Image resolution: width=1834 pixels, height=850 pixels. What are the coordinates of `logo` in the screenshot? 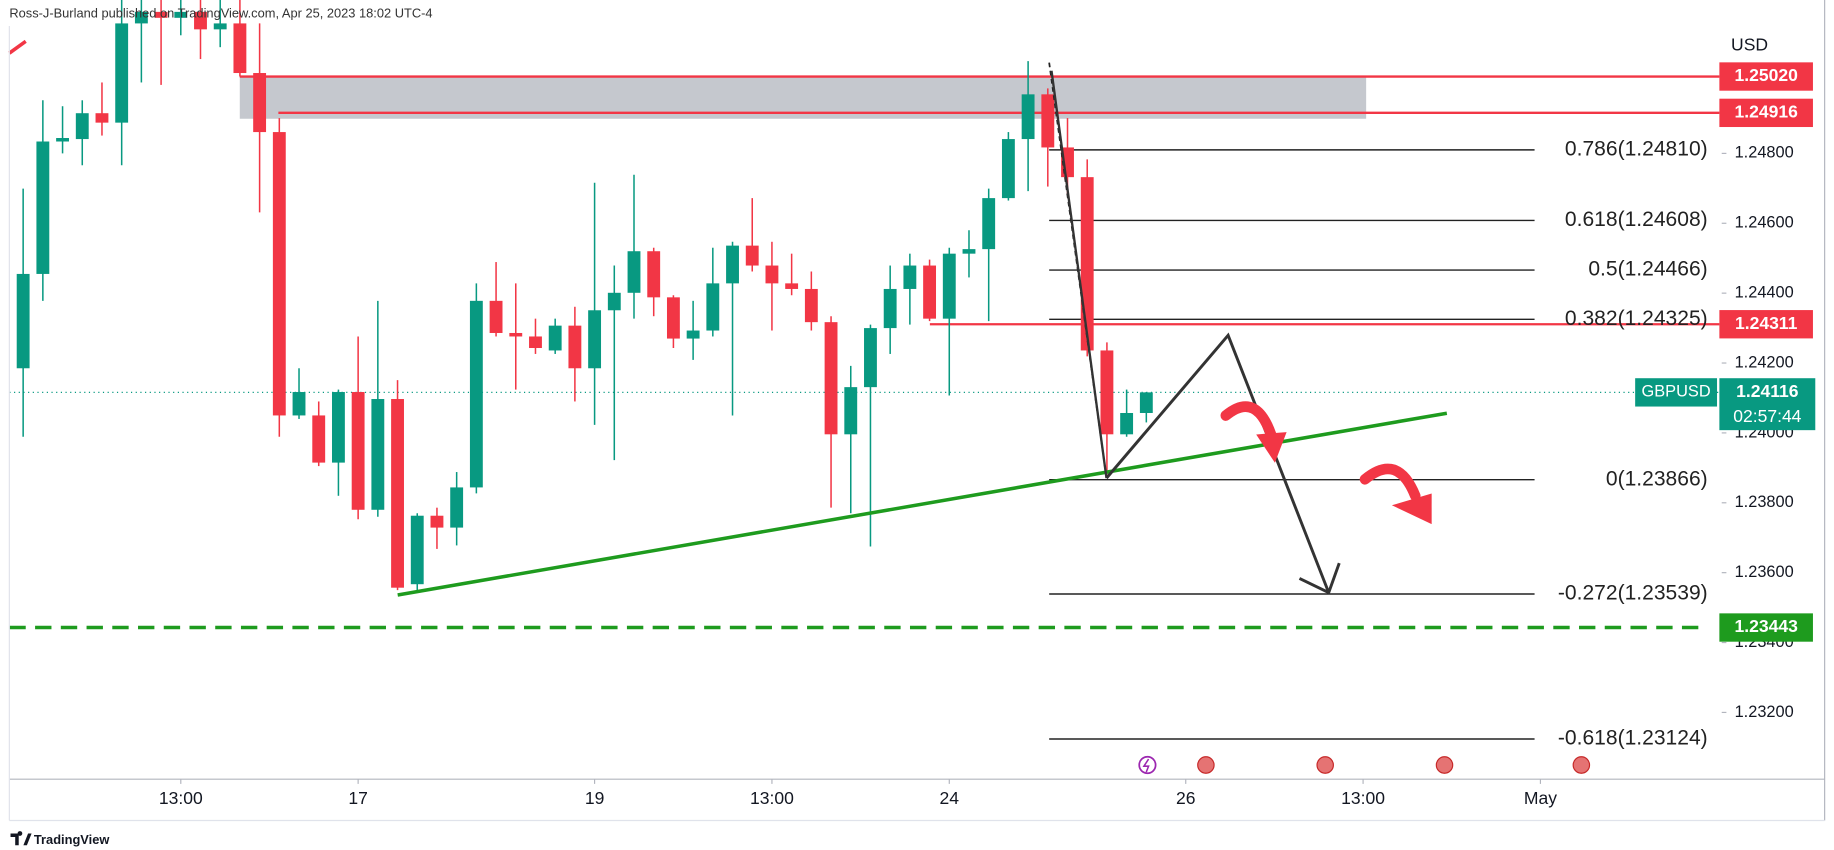 It's located at (21, 838).